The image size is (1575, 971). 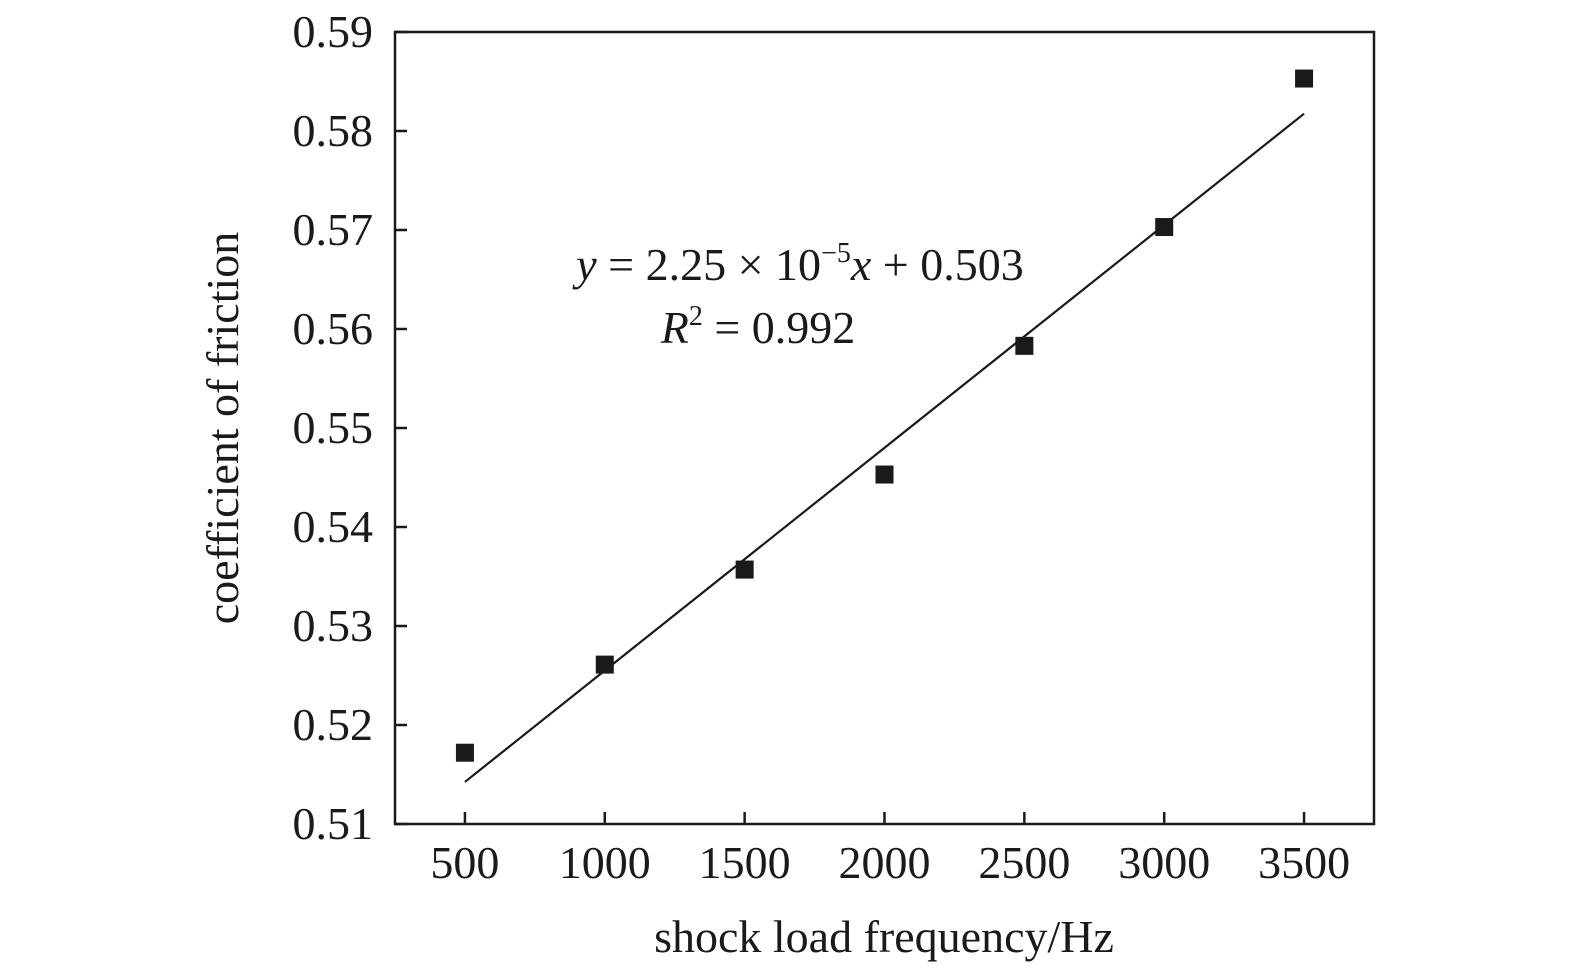 What do you see at coordinates (333, 328) in the screenshot?
I see `y-tick-label: 0.56` at bounding box center [333, 328].